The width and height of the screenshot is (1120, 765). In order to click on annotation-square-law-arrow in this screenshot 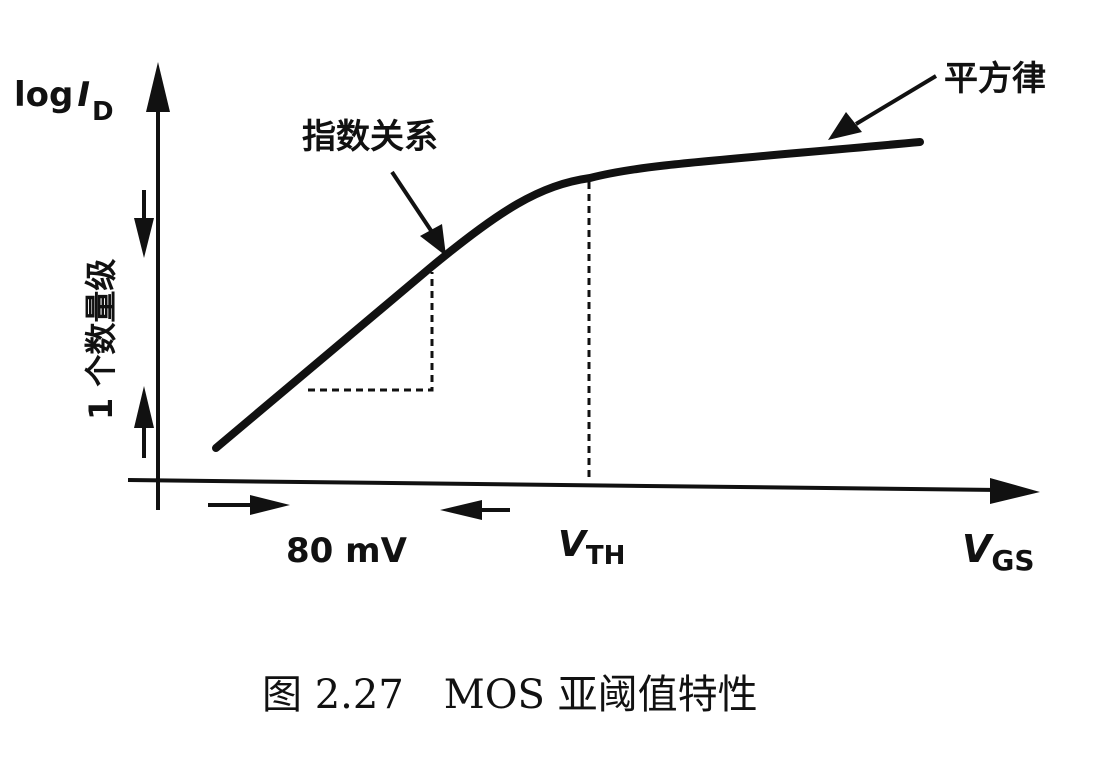, I will do `click(883, 107)`.